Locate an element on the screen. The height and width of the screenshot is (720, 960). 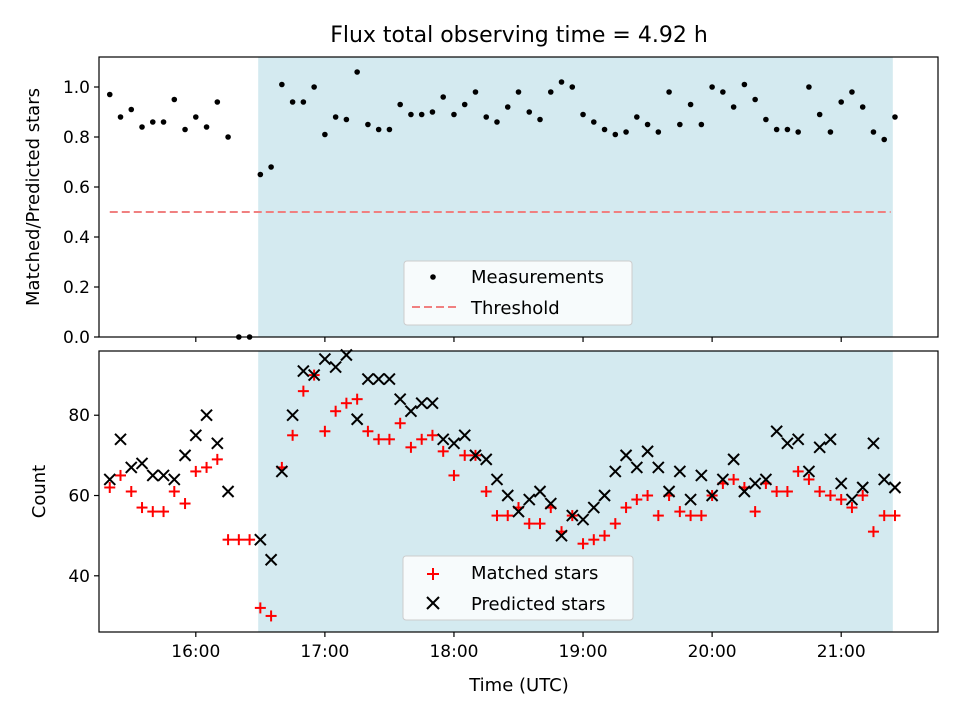
count-x-tick-label: 18:00 is located at coordinates (453, 652).